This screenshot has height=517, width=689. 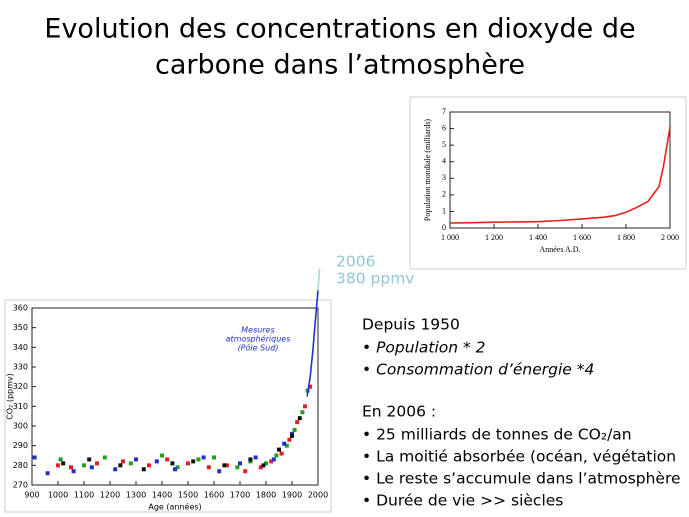 What do you see at coordinates (110, 495) in the screenshot?
I see `x-tick-label: 1200` at bounding box center [110, 495].